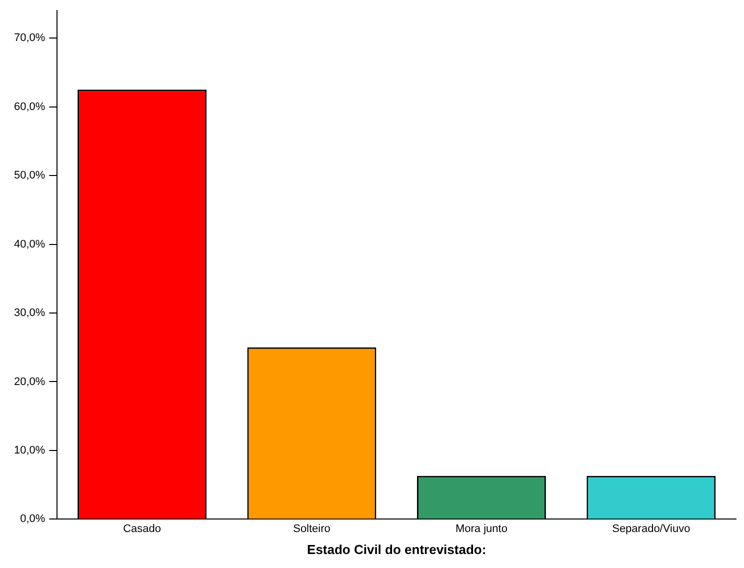 The image size is (744, 568). What do you see at coordinates (311, 528) in the screenshot?
I see `x-tick-label: Solteiro` at bounding box center [311, 528].